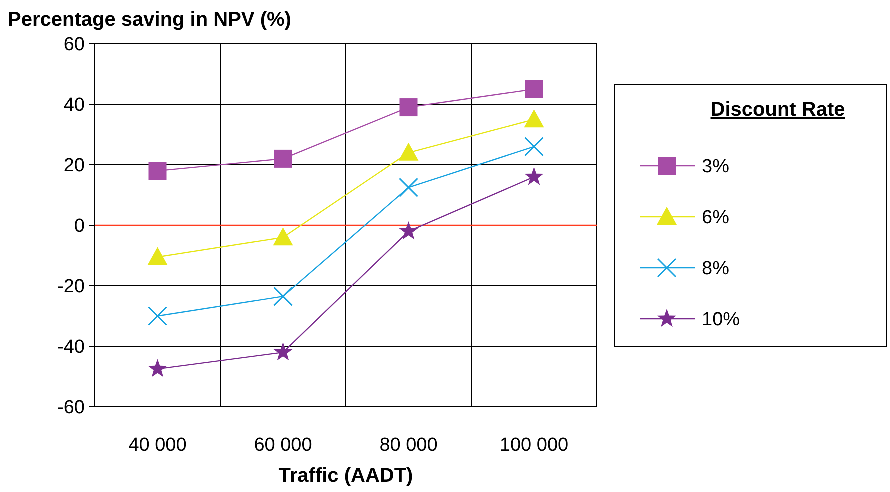 The height and width of the screenshot is (492, 890). I want to click on legend-title: Discount Rate, so click(778, 110).